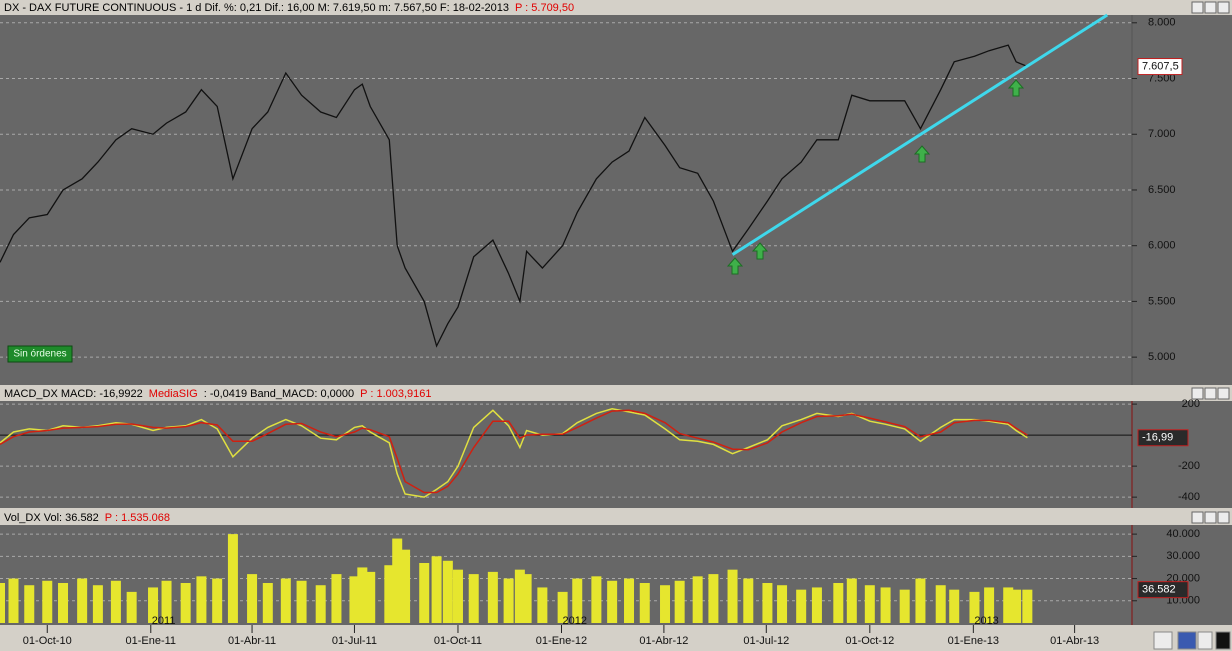 The image size is (1232, 651). I want to click on year-label: 2012, so click(574, 621).